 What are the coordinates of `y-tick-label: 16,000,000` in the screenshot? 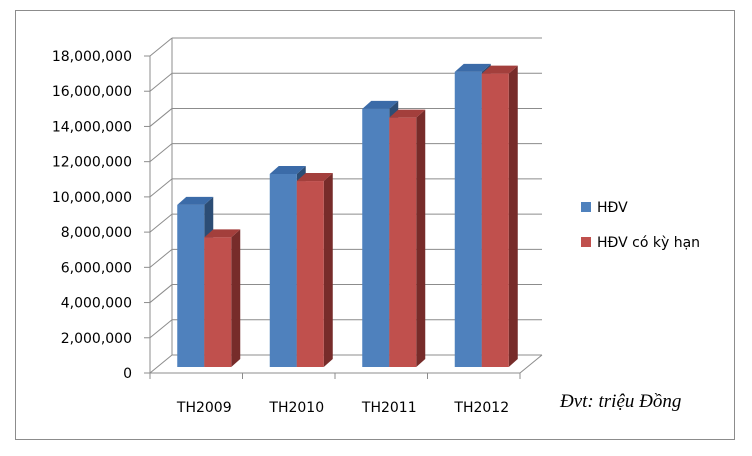 It's located at (92, 92).